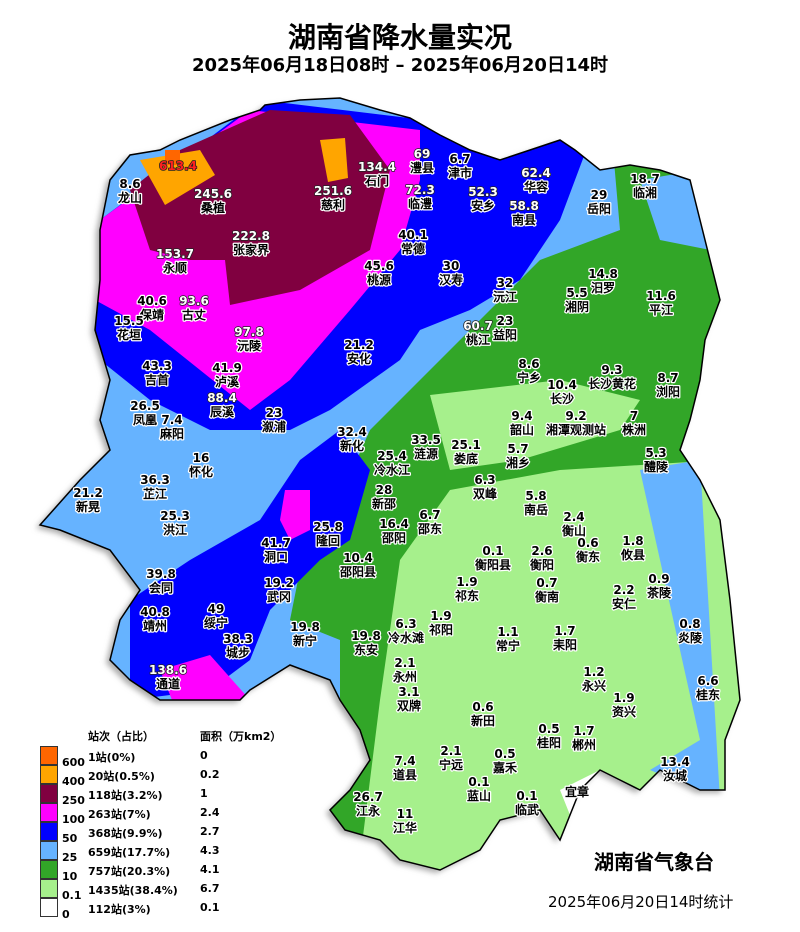 The width and height of the screenshot is (800, 932). Describe the element at coordinates (129, 334) in the screenshot. I see `station-name: 花垣` at that location.